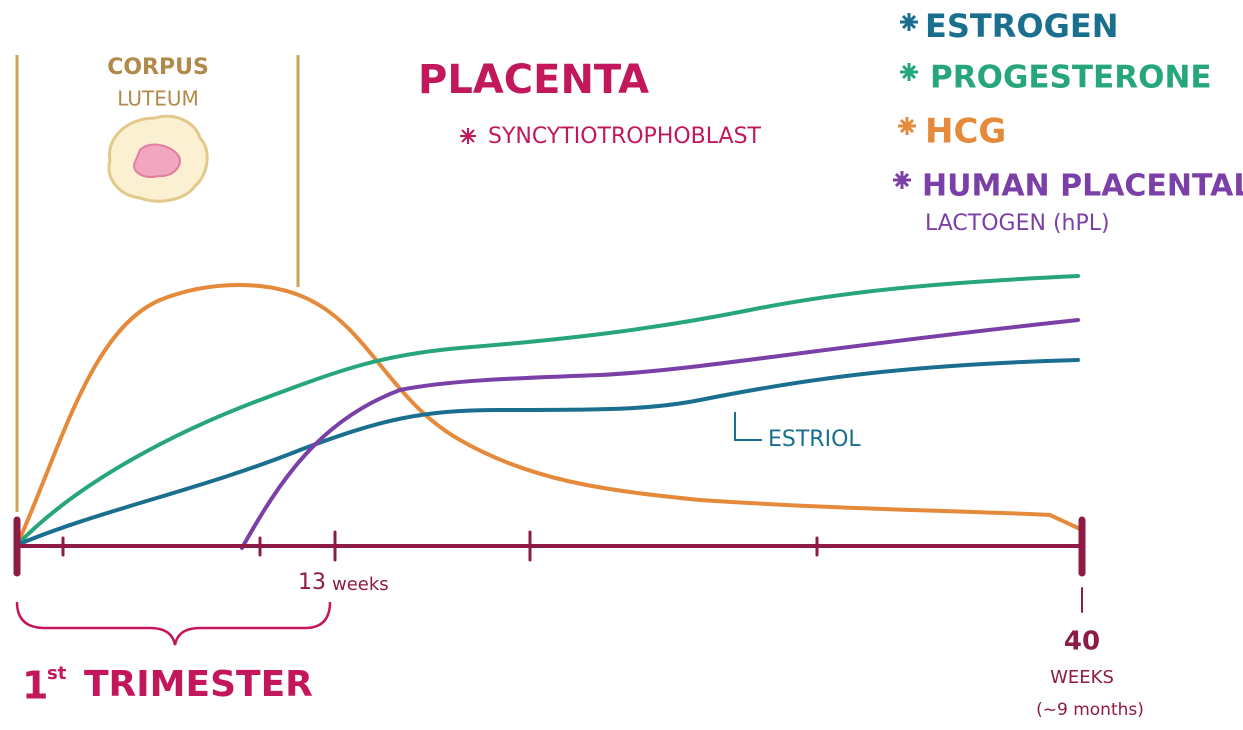  What do you see at coordinates (1017, 223) in the screenshot?
I see `legend-label: LACTOGEN (hPL)` at bounding box center [1017, 223].